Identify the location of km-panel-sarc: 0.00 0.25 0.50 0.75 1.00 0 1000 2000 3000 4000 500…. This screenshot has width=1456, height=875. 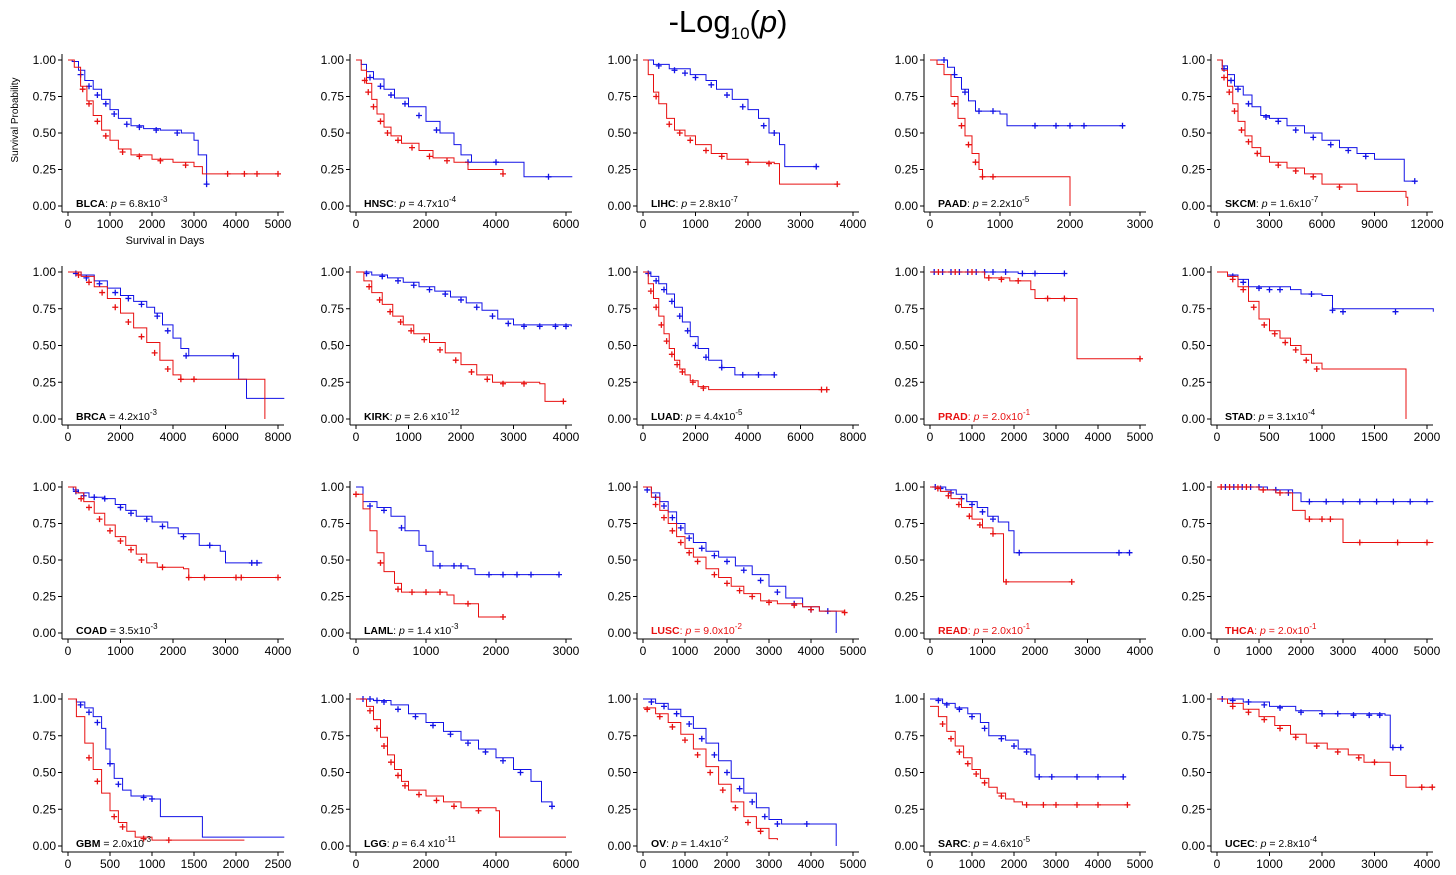
(1024, 781).